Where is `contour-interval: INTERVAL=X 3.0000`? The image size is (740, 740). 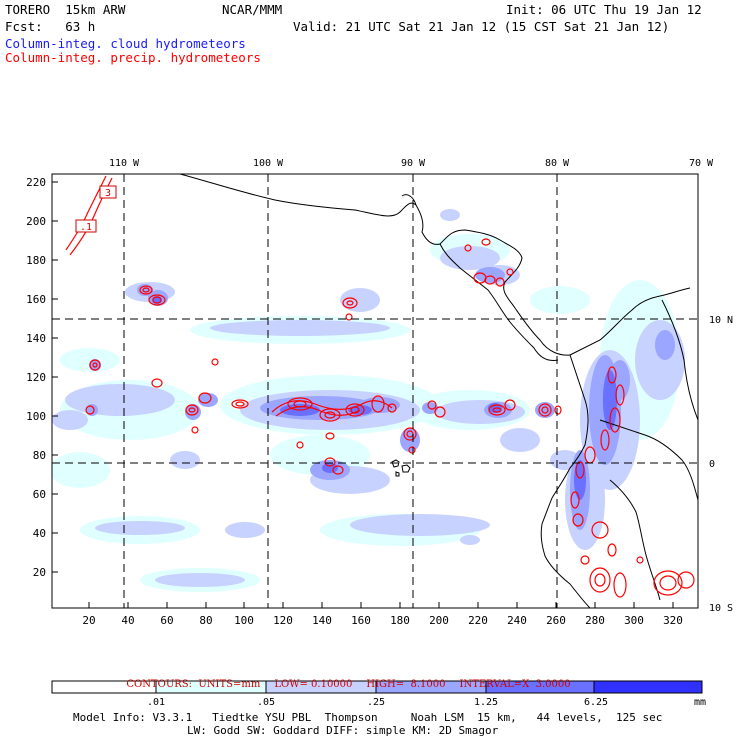 contour-interval: INTERVAL=X 3.0000 is located at coordinates (515, 684).